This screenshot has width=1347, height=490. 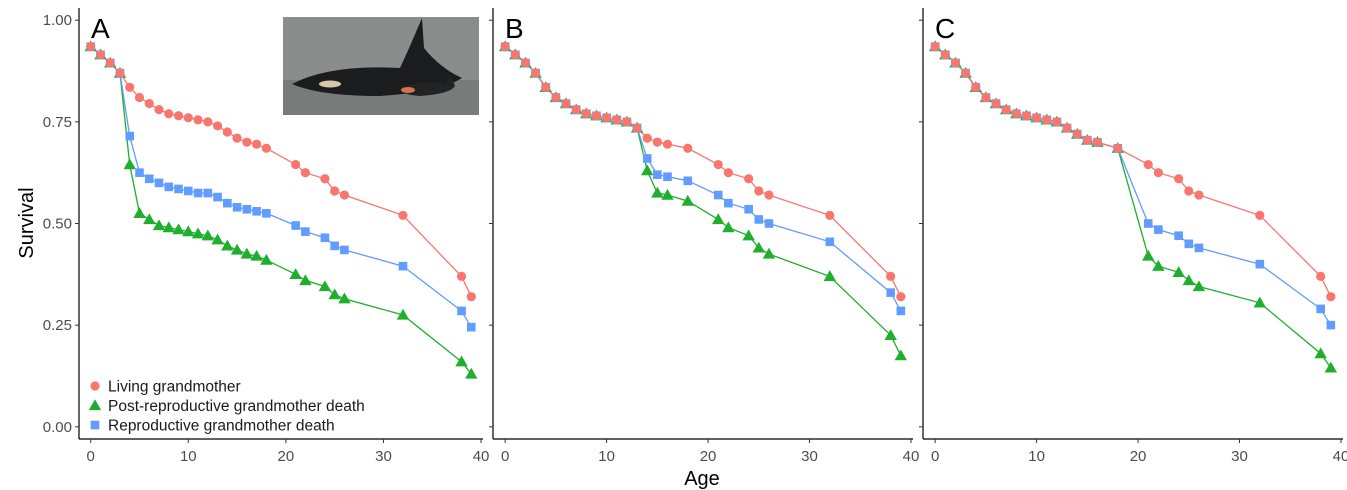 What do you see at coordinates (408, 90) in the screenshot?
I see `orca-calf-patch` at bounding box center [408, 90].